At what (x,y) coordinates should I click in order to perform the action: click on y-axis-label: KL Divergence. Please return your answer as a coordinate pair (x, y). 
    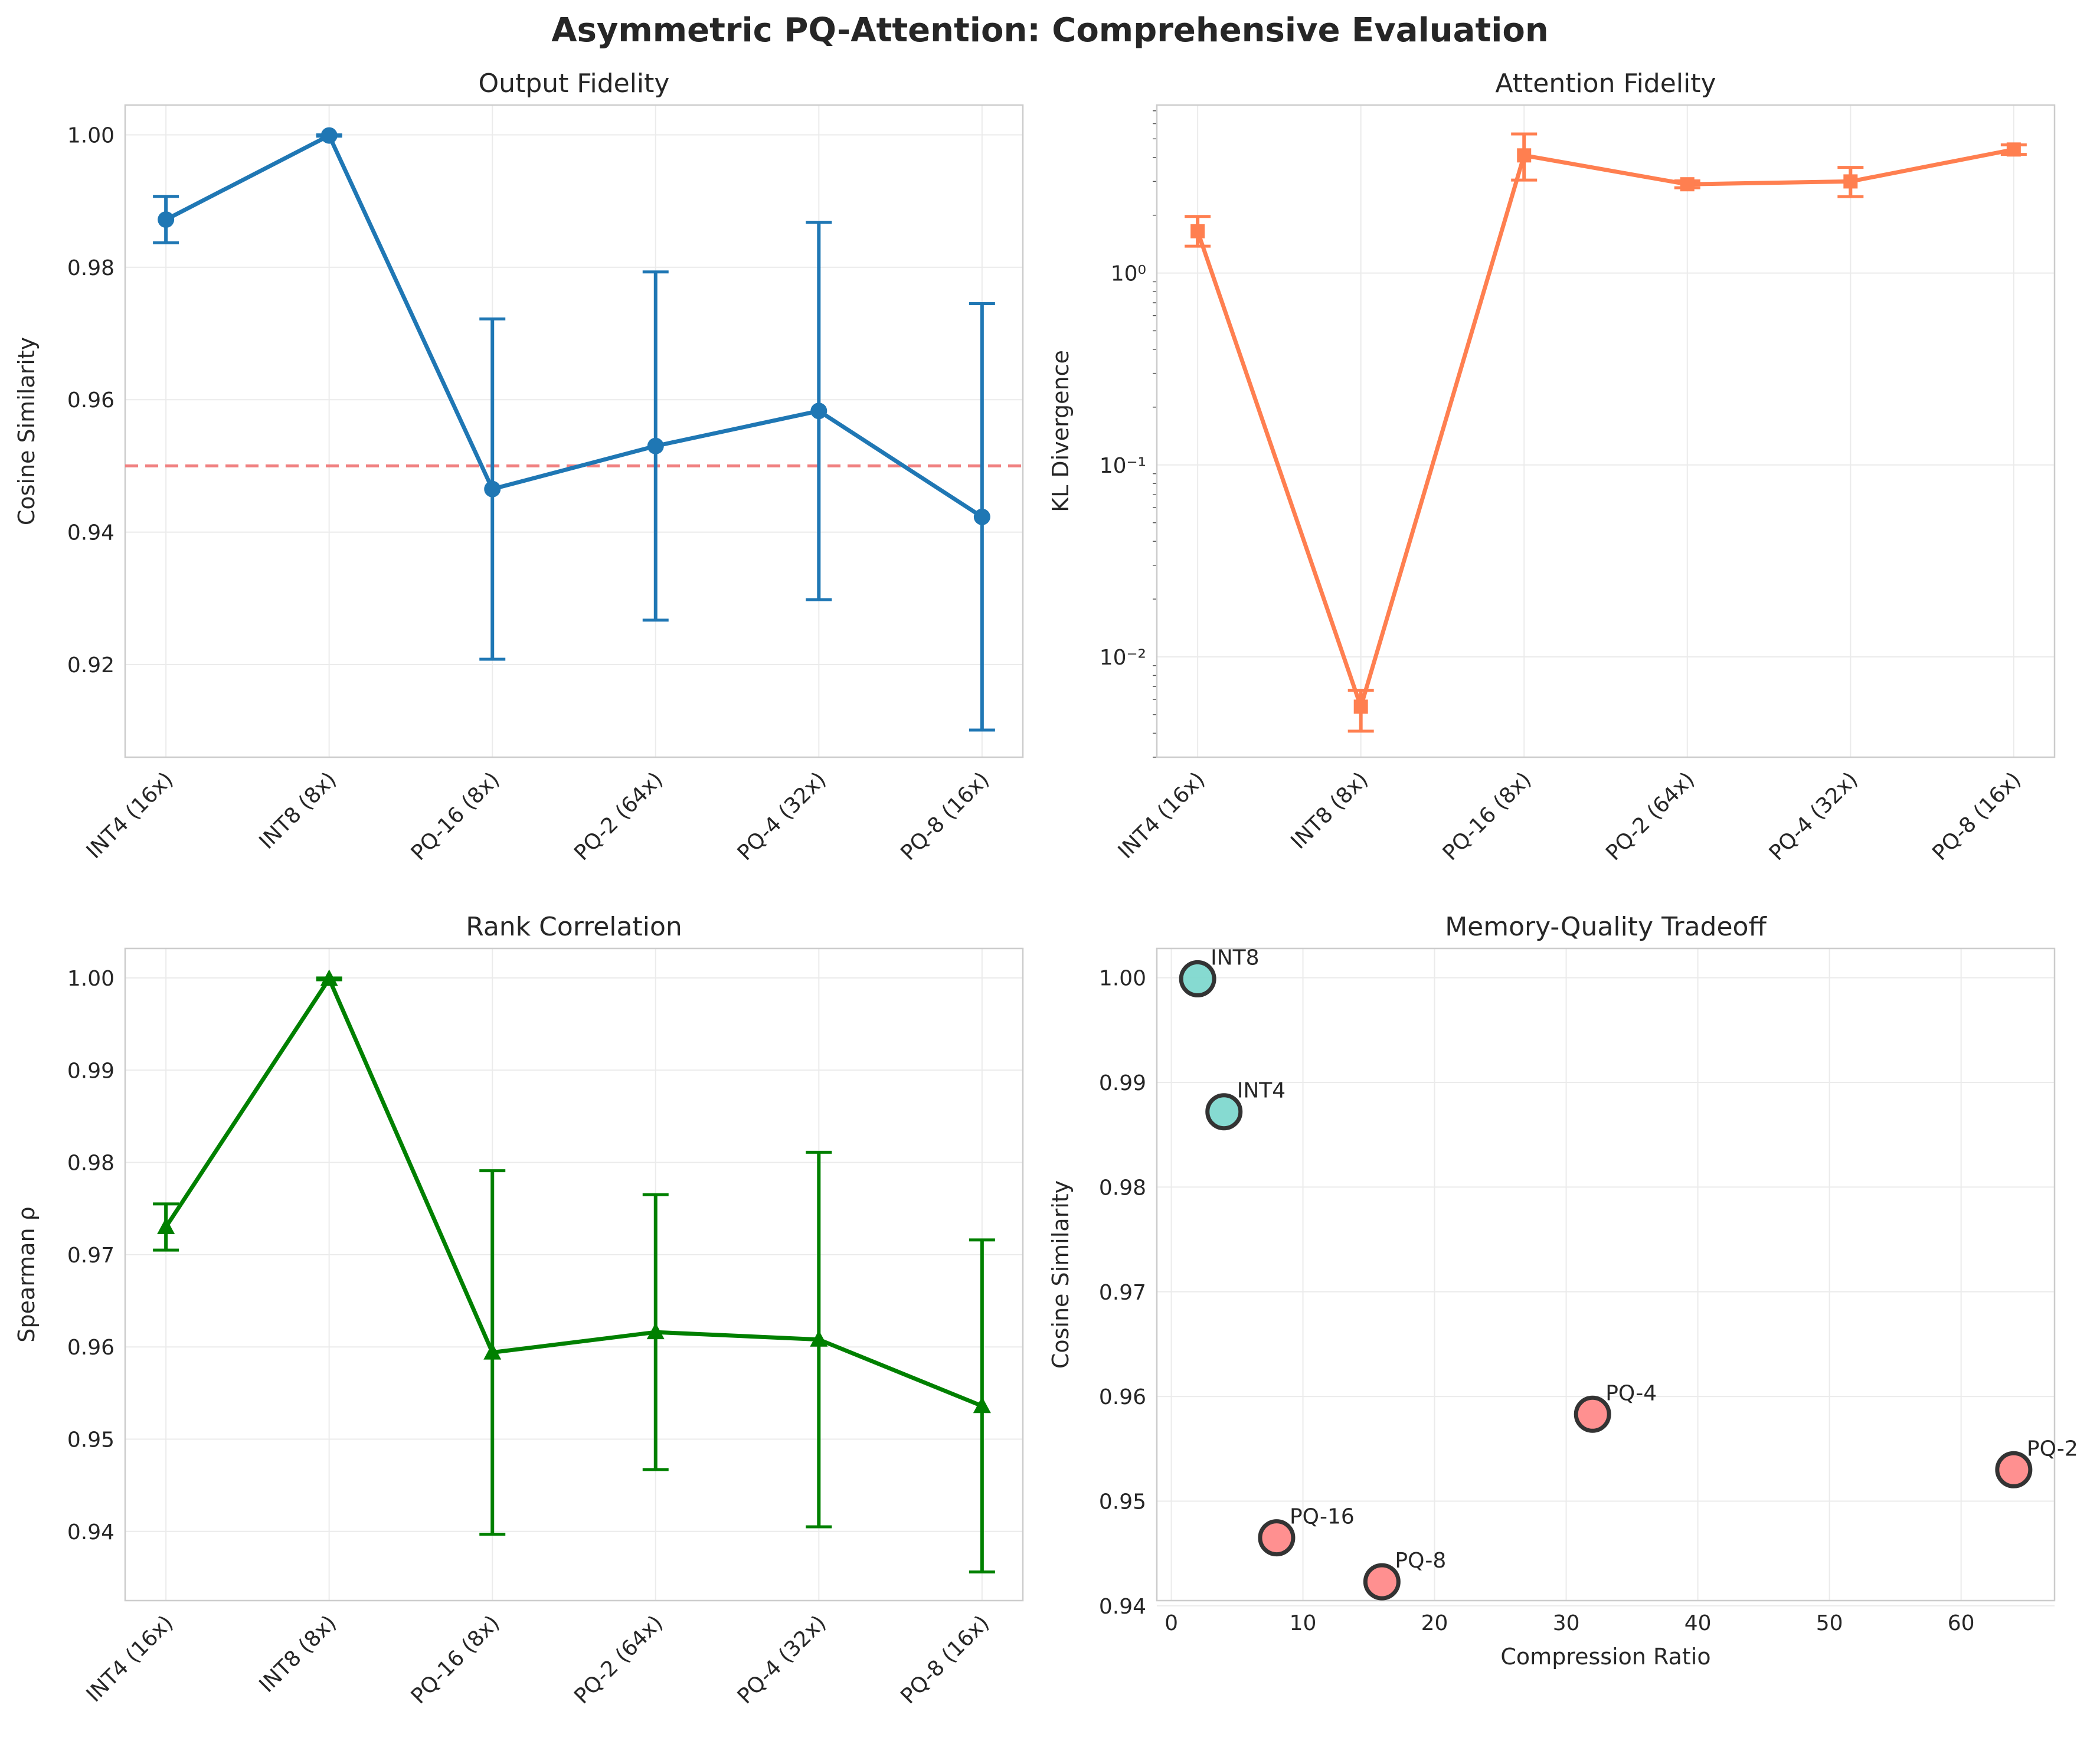
    Looking at the image, I should click on (1061, 431).